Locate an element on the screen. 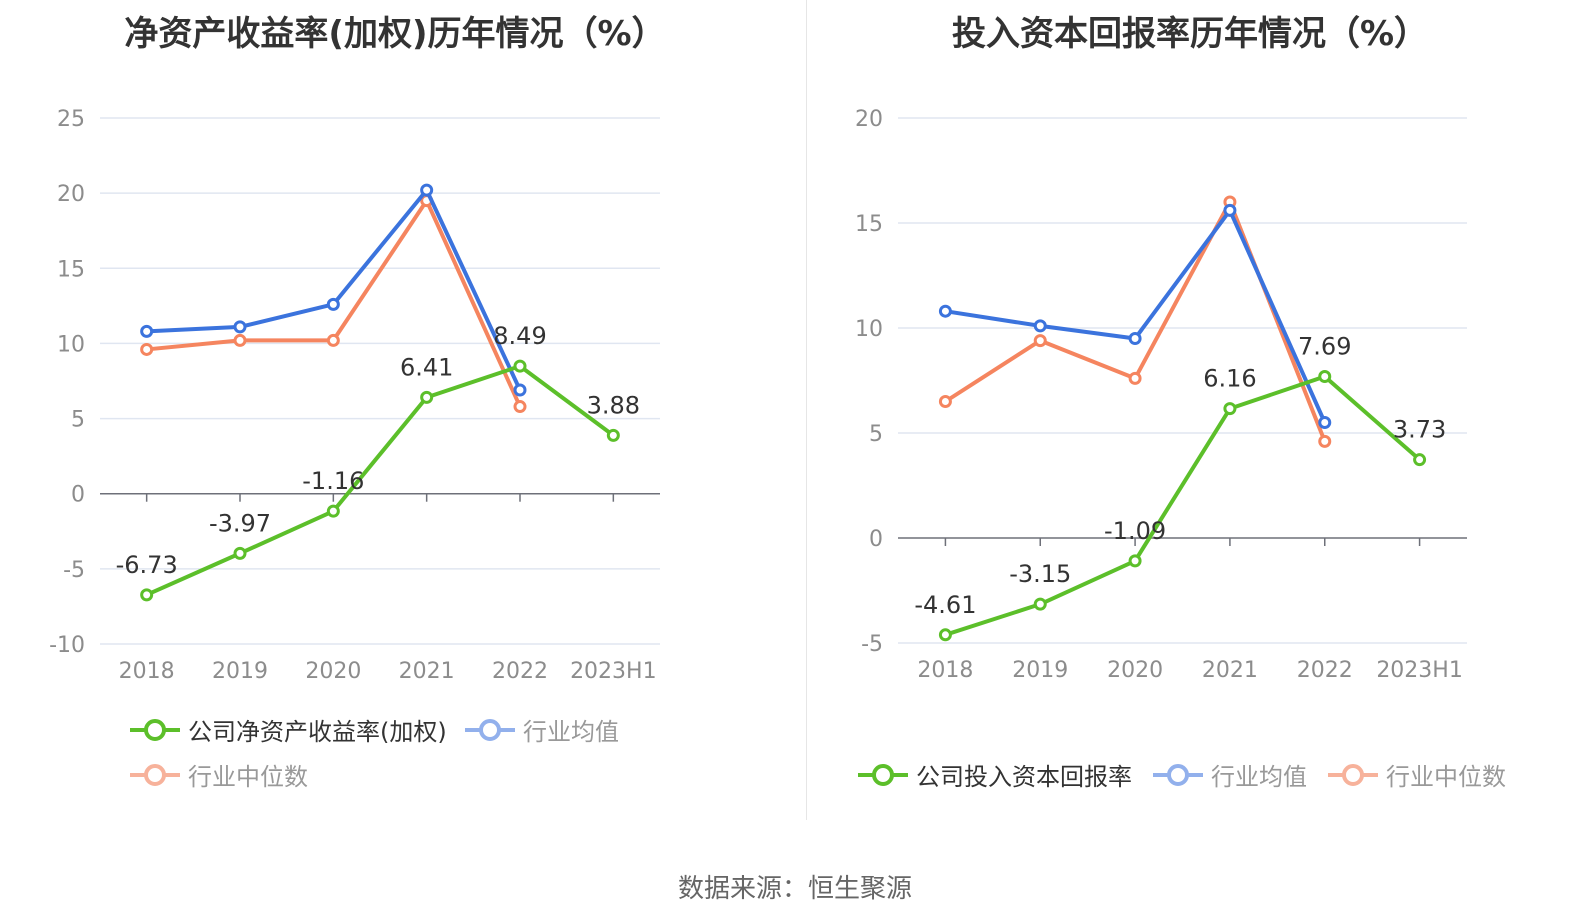  data-label: 3.73 is located at coordinates (1419, 430).